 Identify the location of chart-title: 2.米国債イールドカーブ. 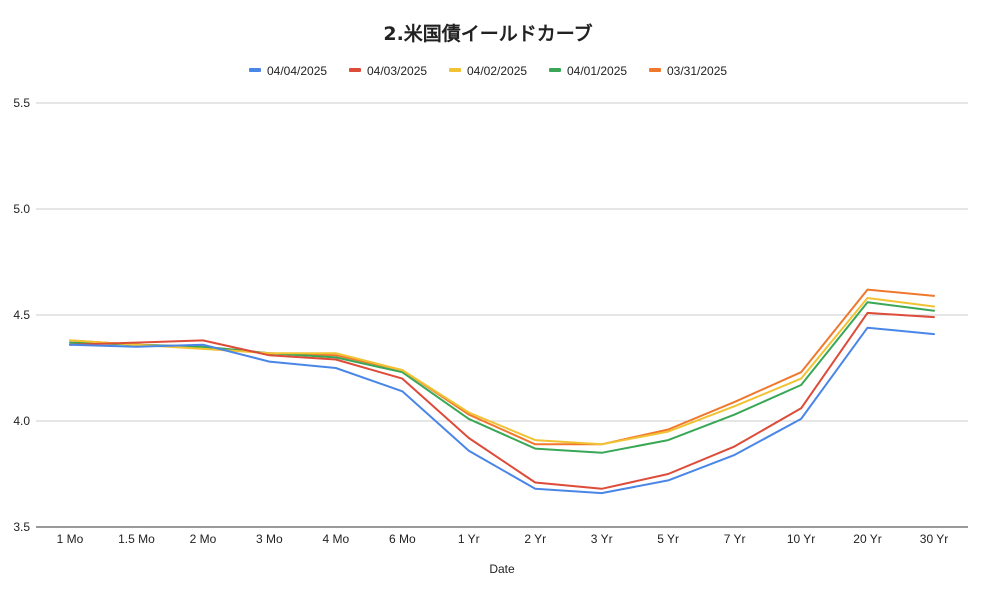
(487, 33).